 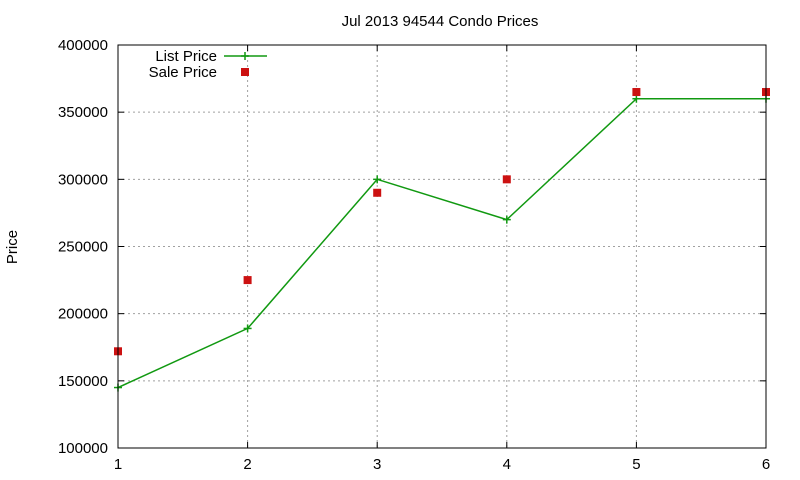 I want to click on legend-label: List Price, so click(x=186, y=56).